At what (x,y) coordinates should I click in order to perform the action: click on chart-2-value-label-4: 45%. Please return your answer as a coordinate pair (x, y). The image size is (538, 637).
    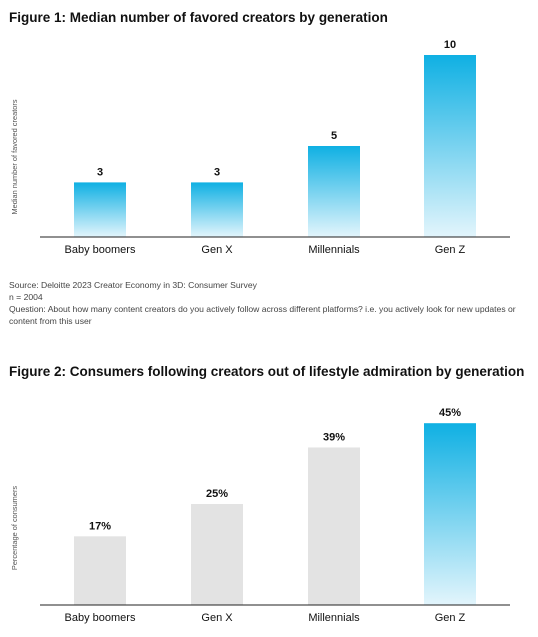
    Looking at the image, I should click on (450, 413).